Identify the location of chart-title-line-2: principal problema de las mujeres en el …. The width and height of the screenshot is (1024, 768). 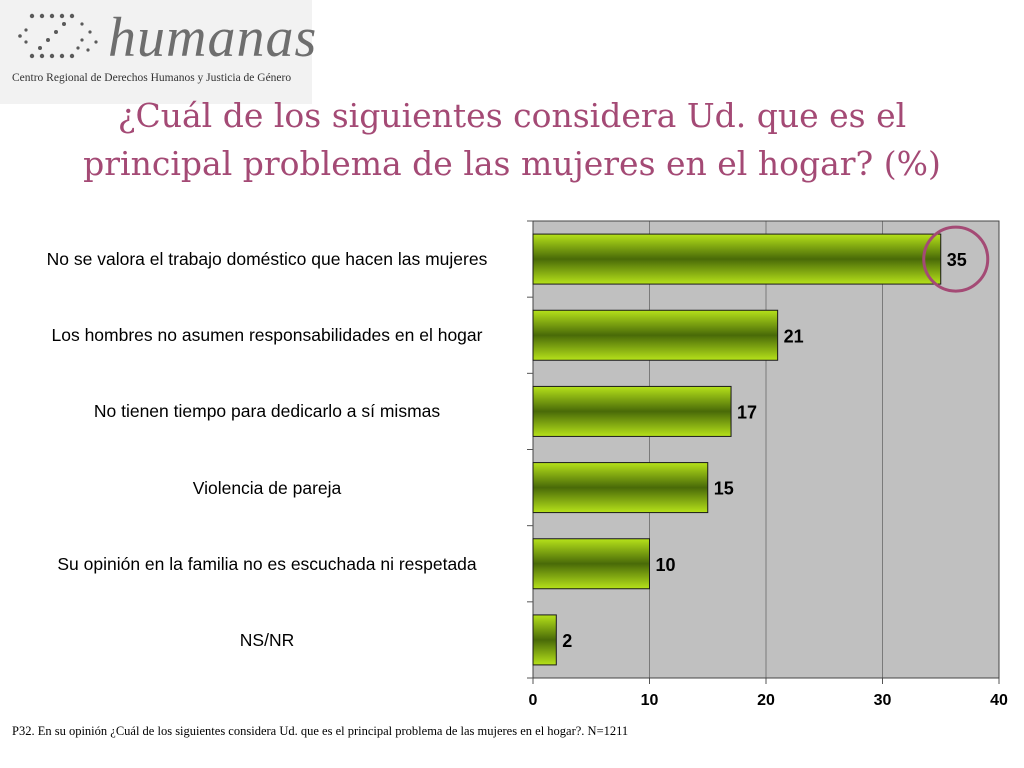
(512, 163).